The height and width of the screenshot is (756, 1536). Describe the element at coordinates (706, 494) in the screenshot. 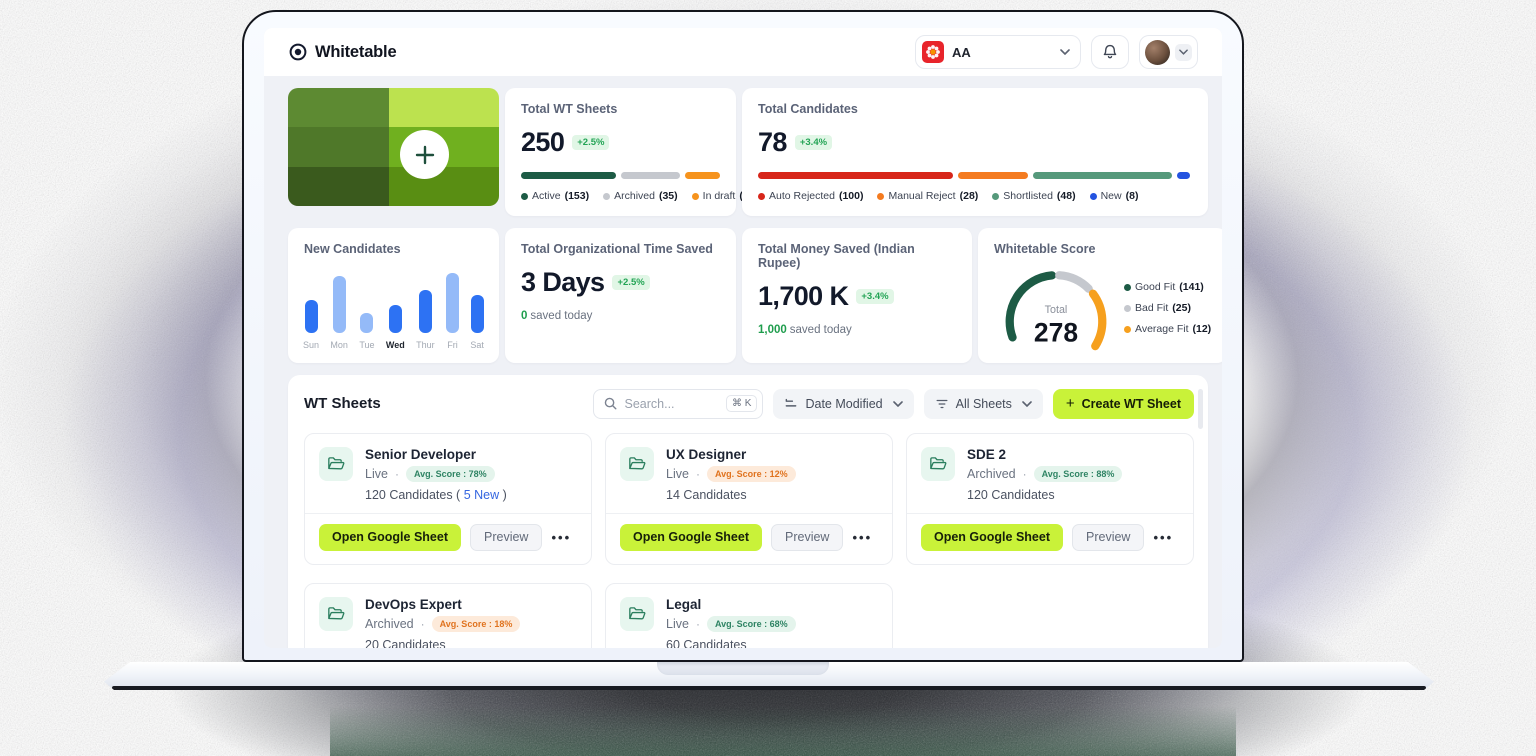

I see `candidates-count: 14 Candidates` at that location.